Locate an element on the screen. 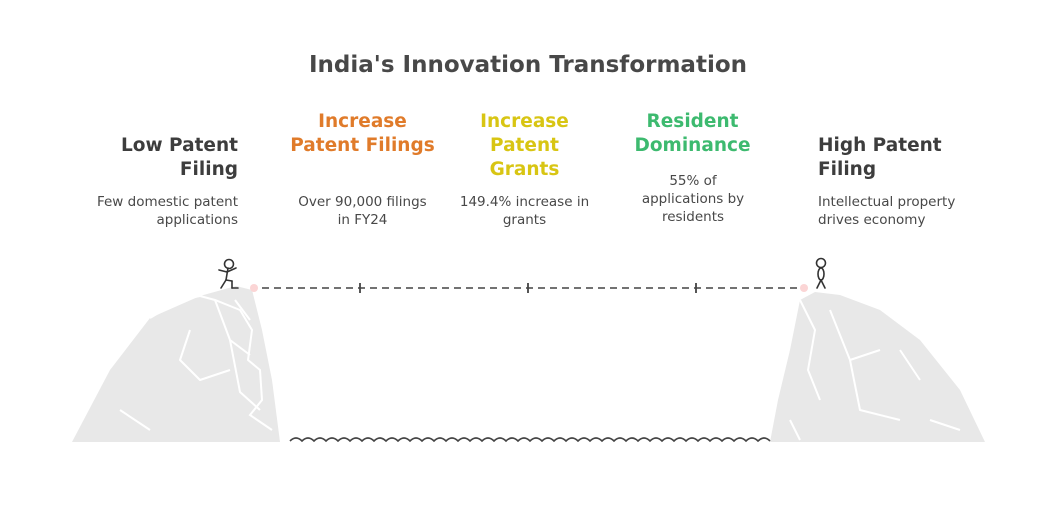 Image resolution: width=1056 pixels, height=516 pixels. start-description: Few domestic patent applications is located at coordinates (154, 211).